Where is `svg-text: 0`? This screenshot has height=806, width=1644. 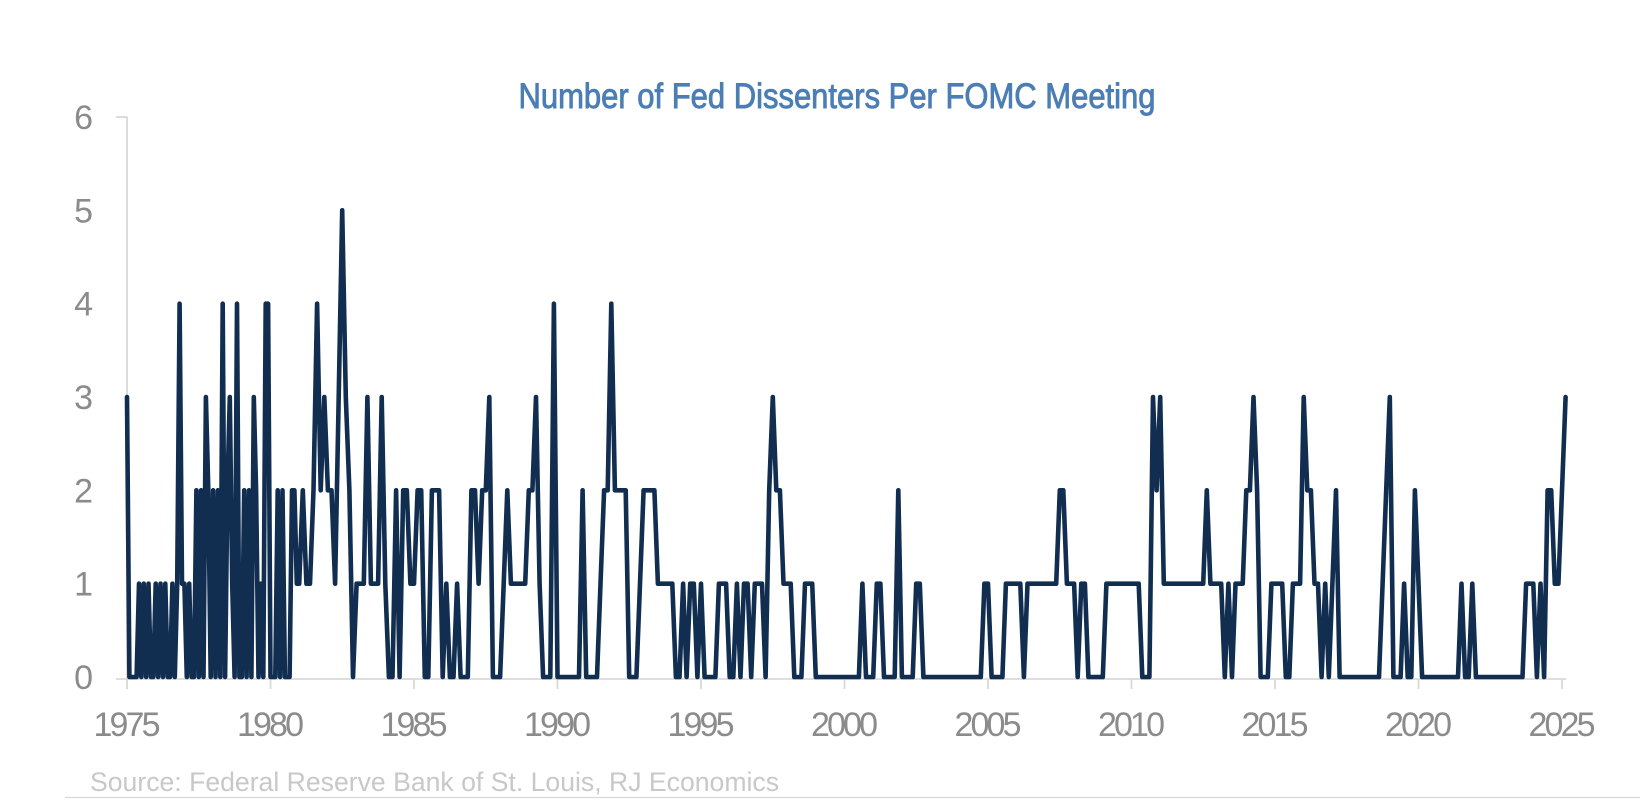 svg-text: 0 is located at coordinates (83, 678).